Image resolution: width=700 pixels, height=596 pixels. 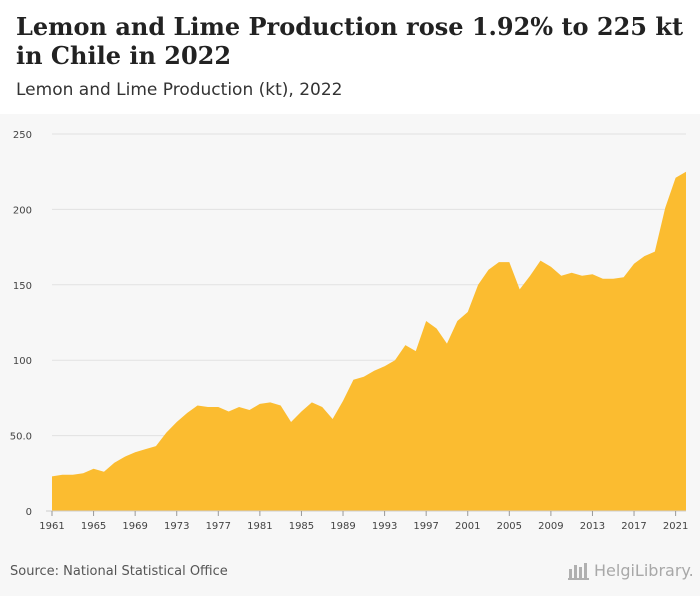 What do you see at coordinates (134, 526) in the screenshot?
I see `x-tick-label: 1969` at bounding box center [134, 526].